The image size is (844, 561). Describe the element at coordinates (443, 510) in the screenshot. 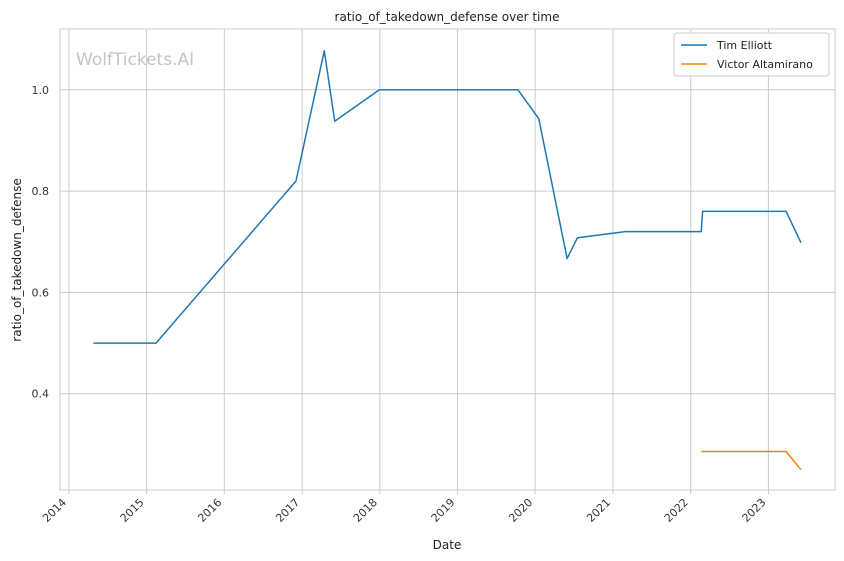

I see `x-tick-label: 2019` at that location.